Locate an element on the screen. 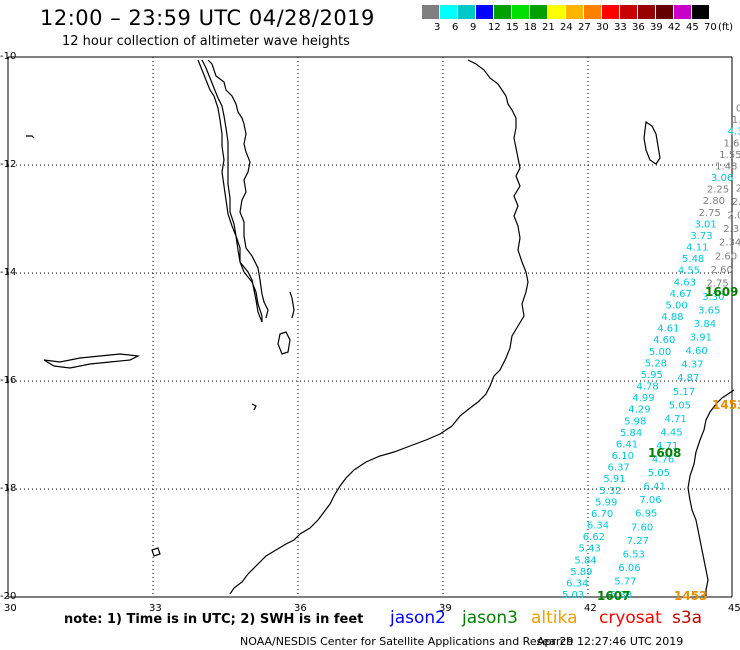  satellite-legend-jason3: jason3 is located at coordinates (490, 618).